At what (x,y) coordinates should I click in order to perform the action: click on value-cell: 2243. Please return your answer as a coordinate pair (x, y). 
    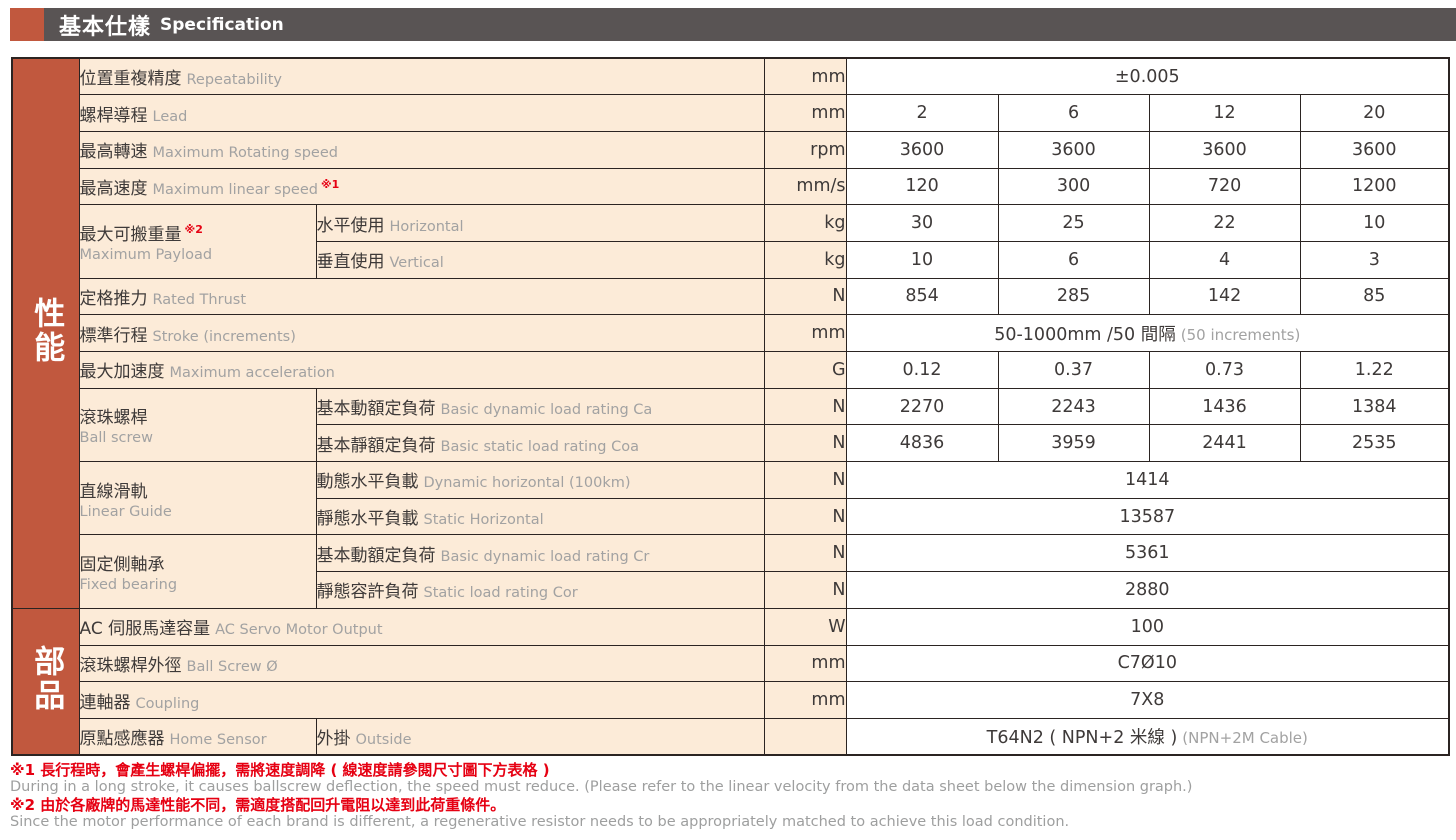
    Looking at the image, I should click on (1073, 406).